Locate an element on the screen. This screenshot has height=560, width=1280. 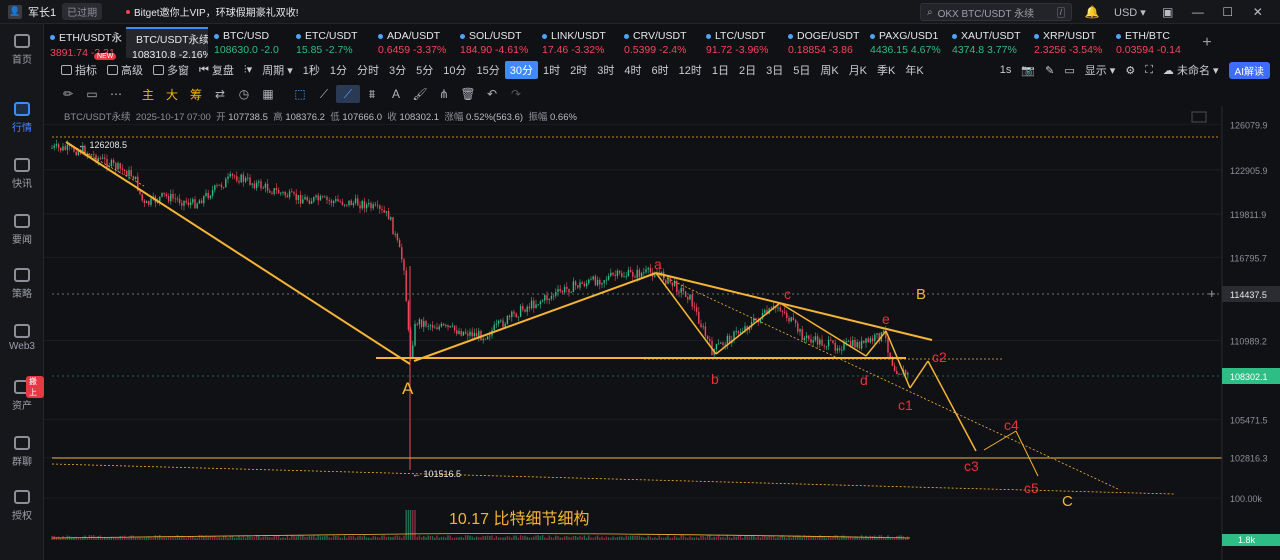
interval-5: 10分 is located at coordinates (455, 71).